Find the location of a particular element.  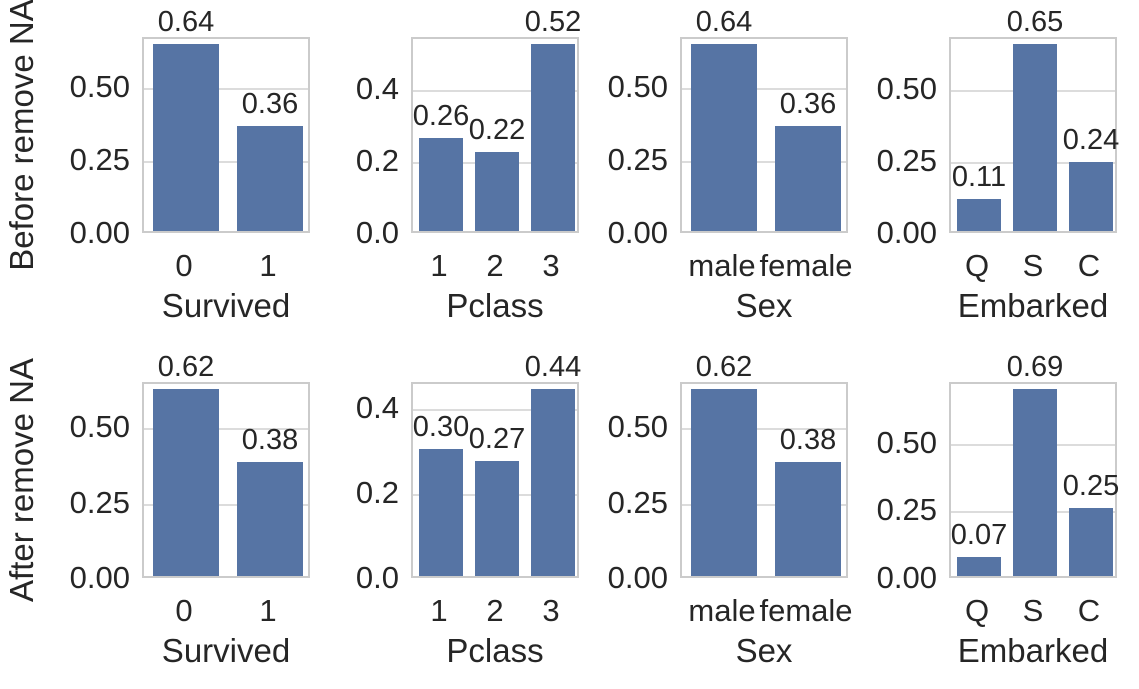

plot-area-embarked-row0: 0.11 0.65 0.24 is located at coordinates (1034, 119).